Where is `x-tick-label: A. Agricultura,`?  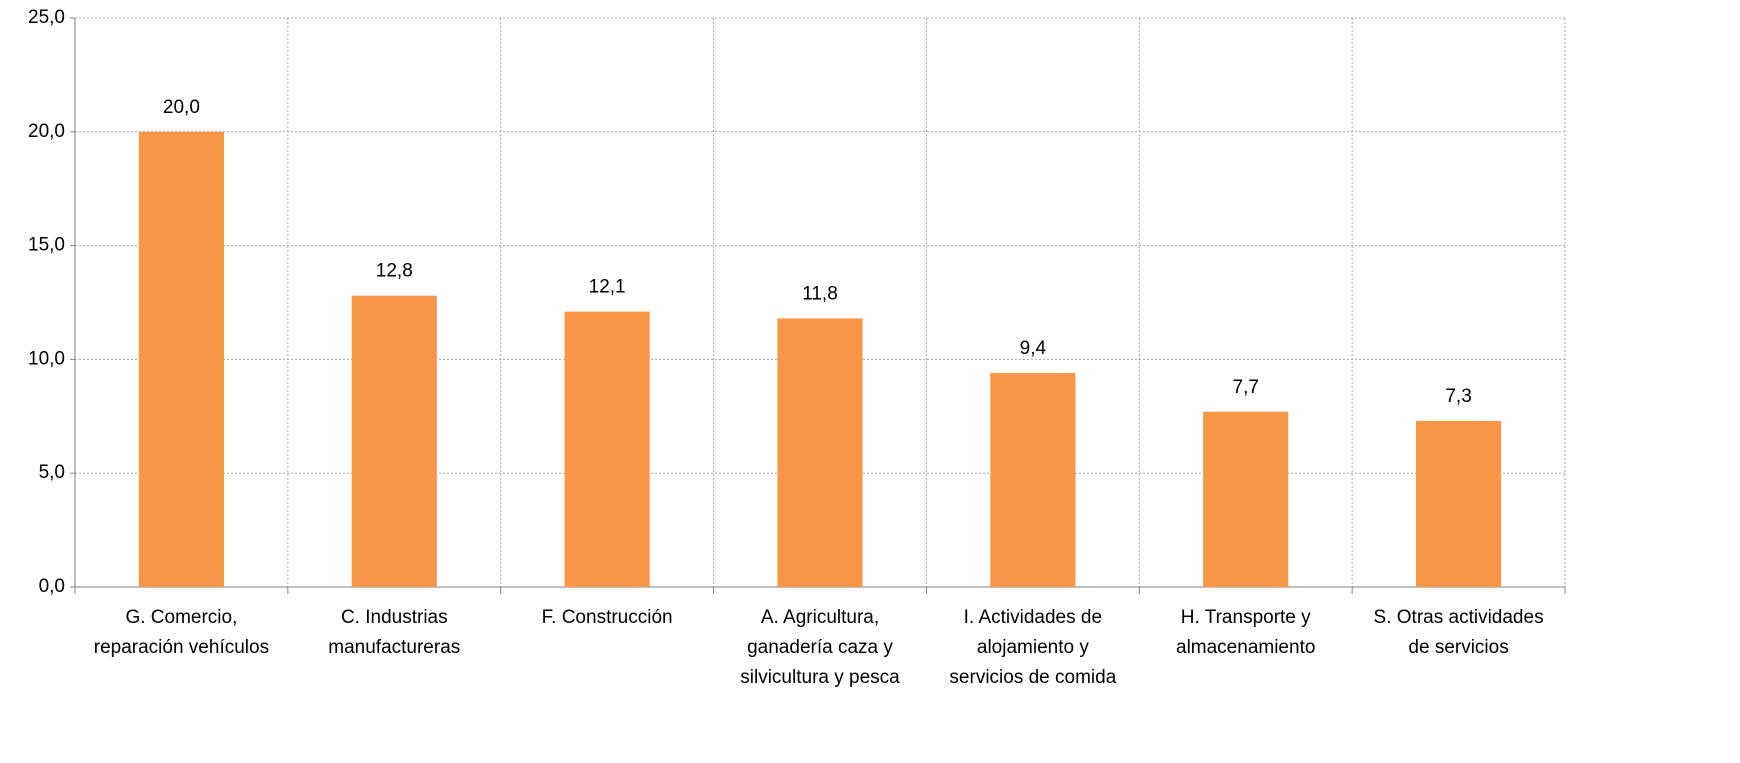
x-tick-label: A. Agricultura, is located at coordinates (820, 617).